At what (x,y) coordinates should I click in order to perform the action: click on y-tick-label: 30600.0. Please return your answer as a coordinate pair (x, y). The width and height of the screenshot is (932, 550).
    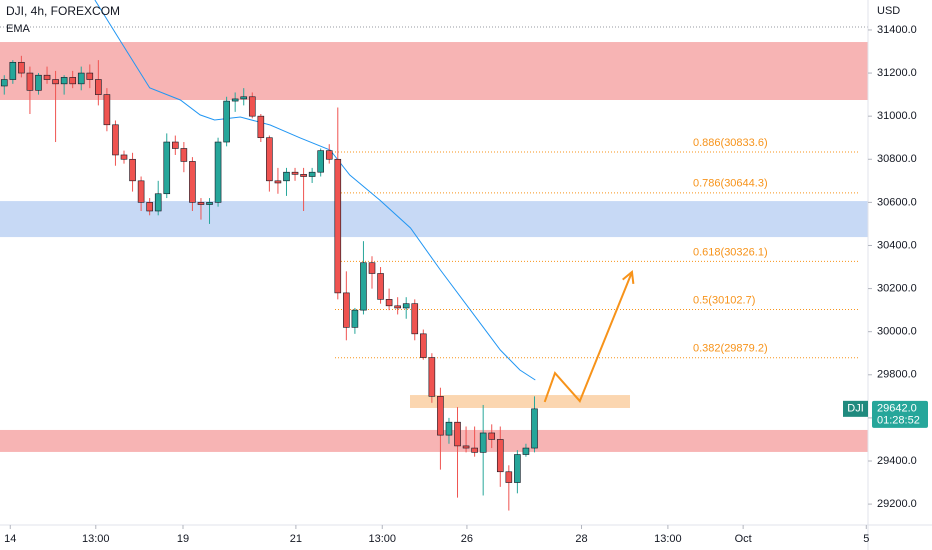
    Looking at the image, I should click on (897, 202).